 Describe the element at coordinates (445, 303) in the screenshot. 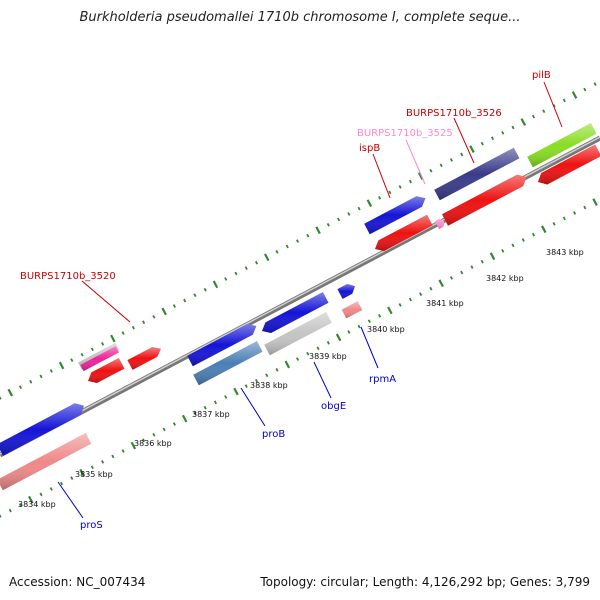

I see `kbp-label: 3841 kbp` at that location.